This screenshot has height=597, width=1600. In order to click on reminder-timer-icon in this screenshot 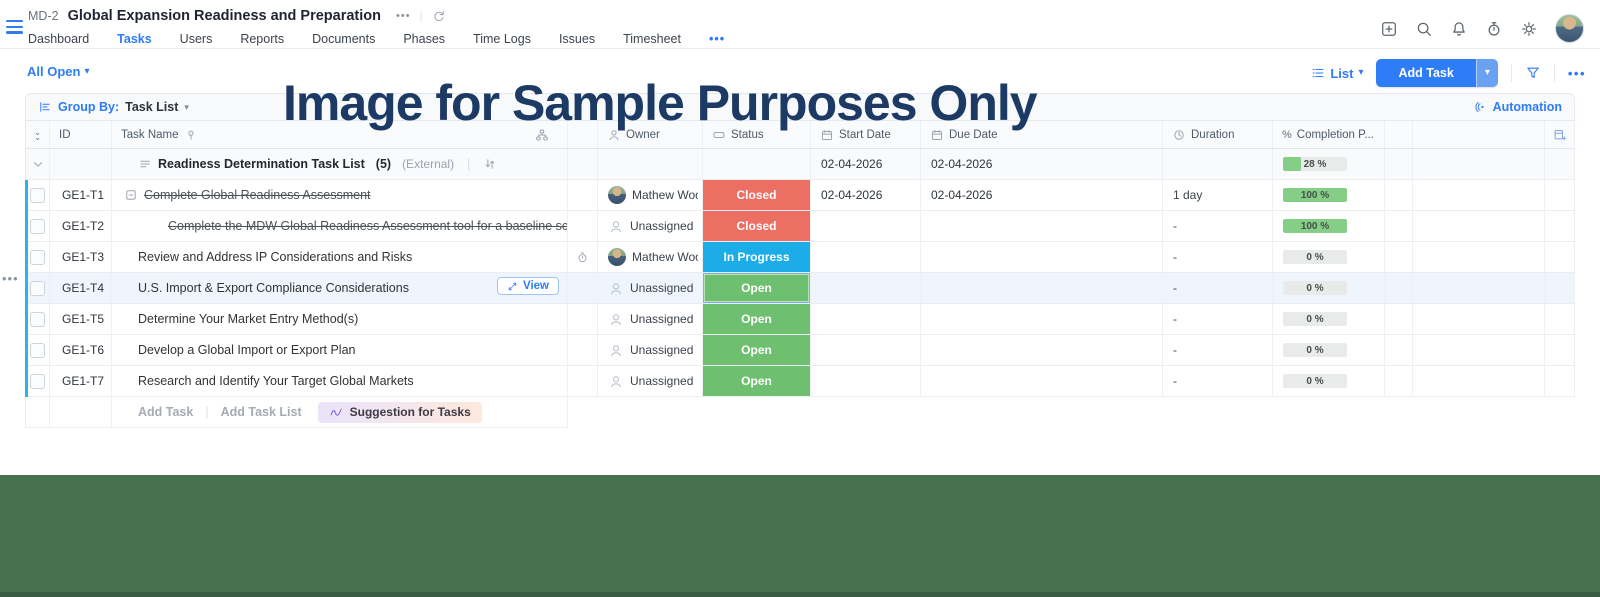, I will do `click(582, 257)`.